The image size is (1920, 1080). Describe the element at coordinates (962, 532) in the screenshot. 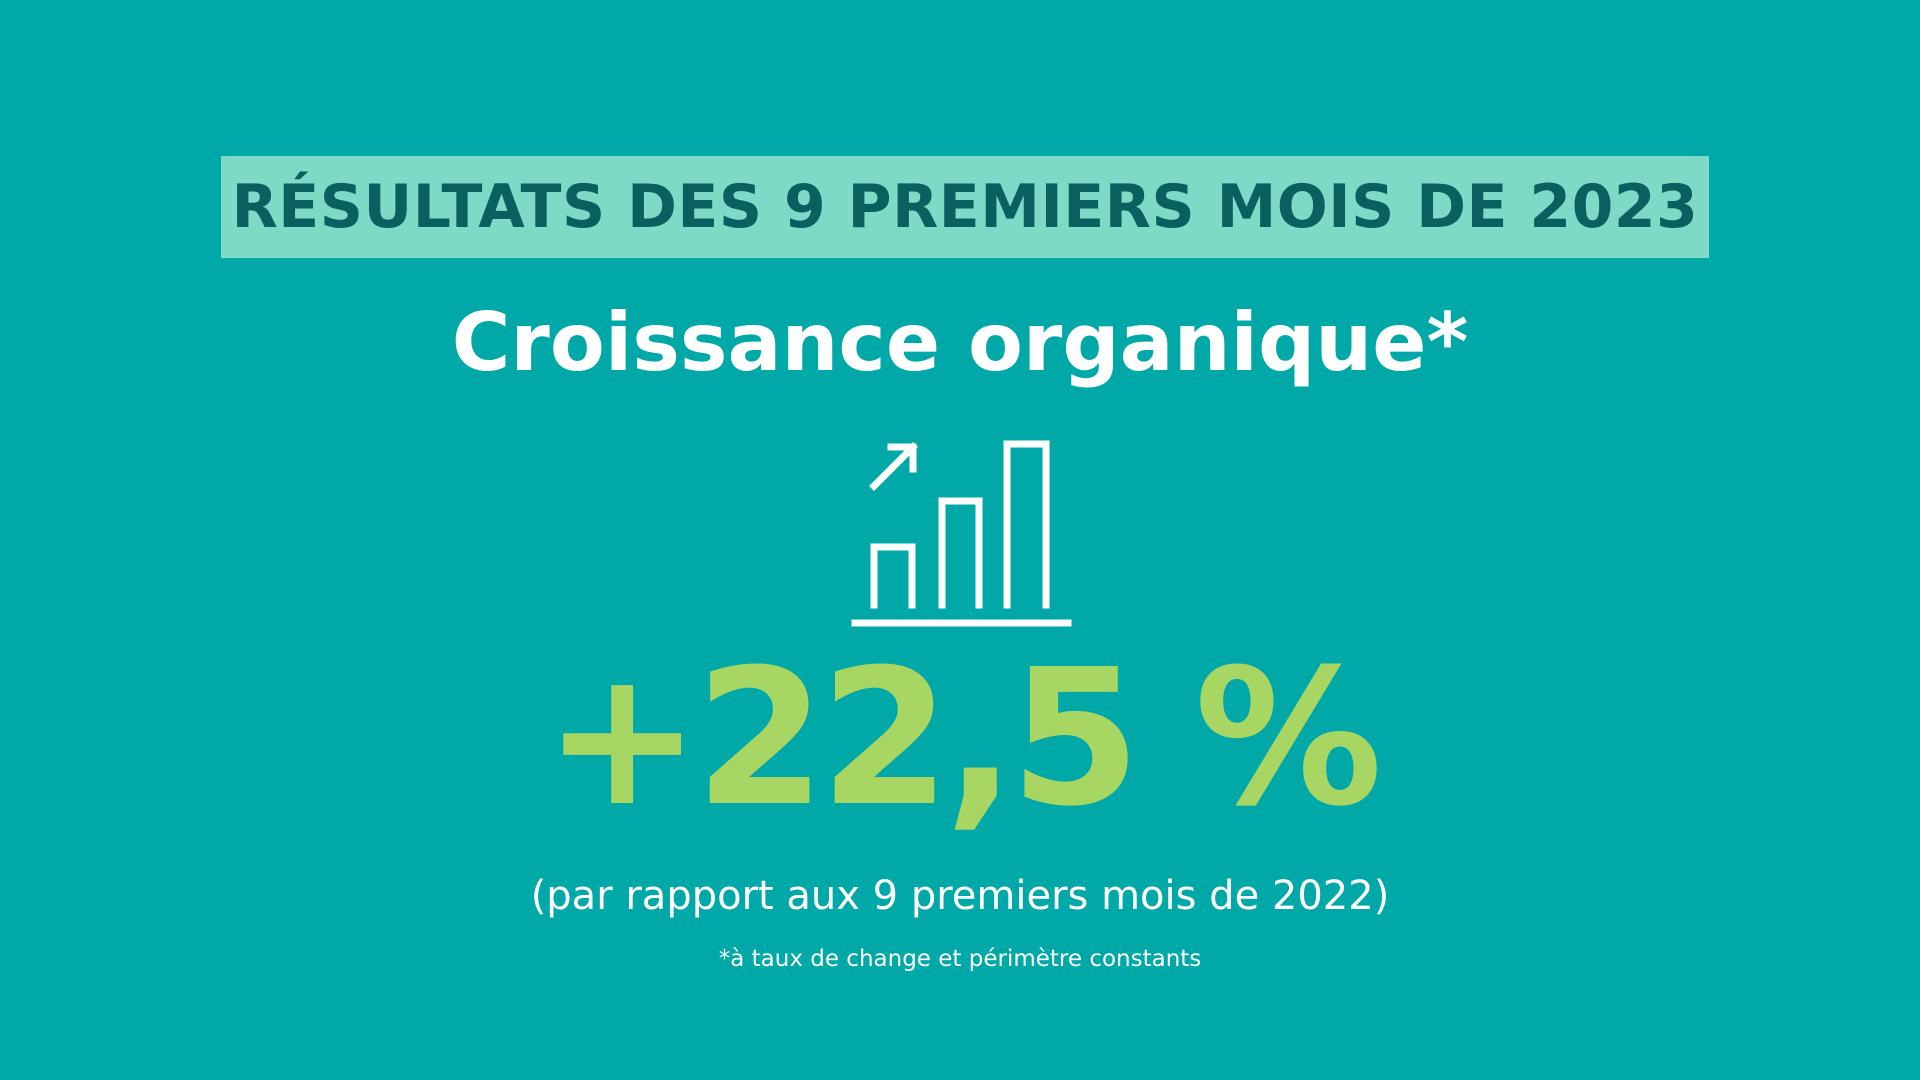

I see `bar-chart-growth-icon` at that location.